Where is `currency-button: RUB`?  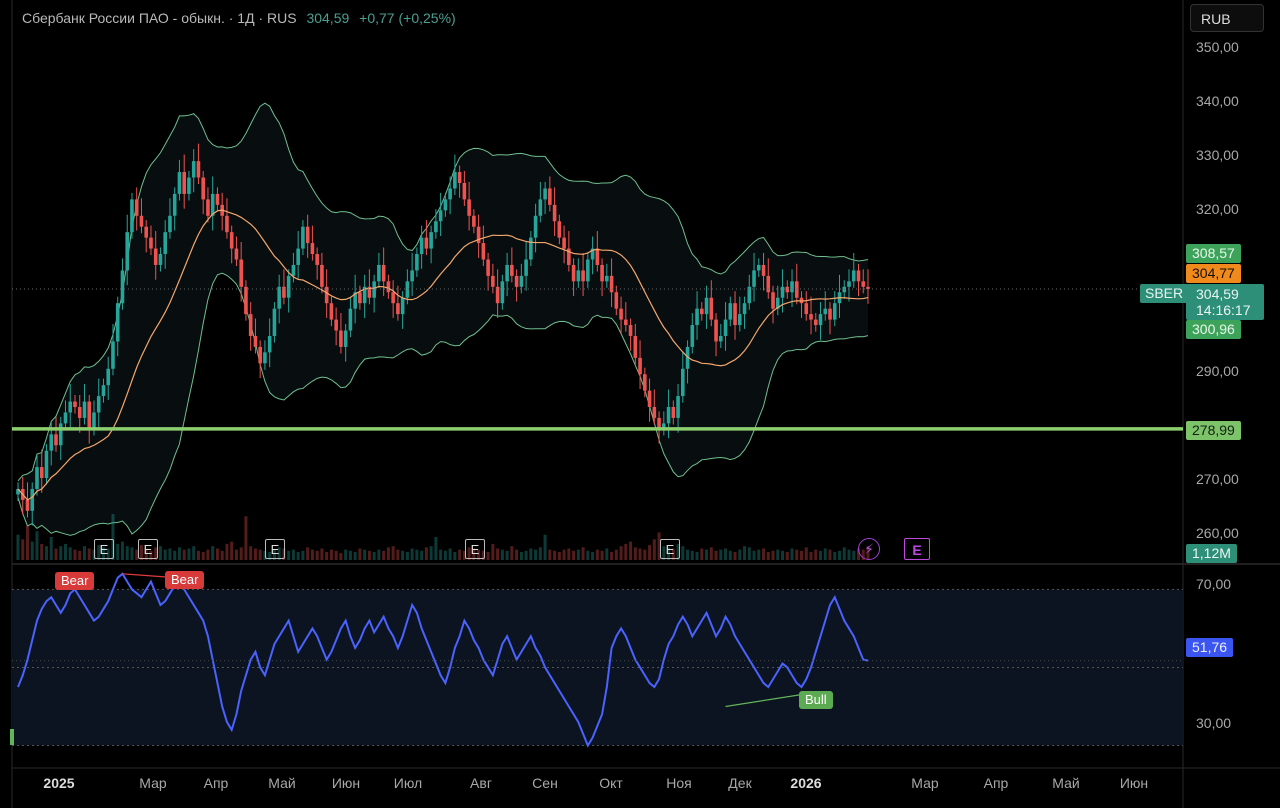
currency-button: RUB is located at coordinates (1227, 18).